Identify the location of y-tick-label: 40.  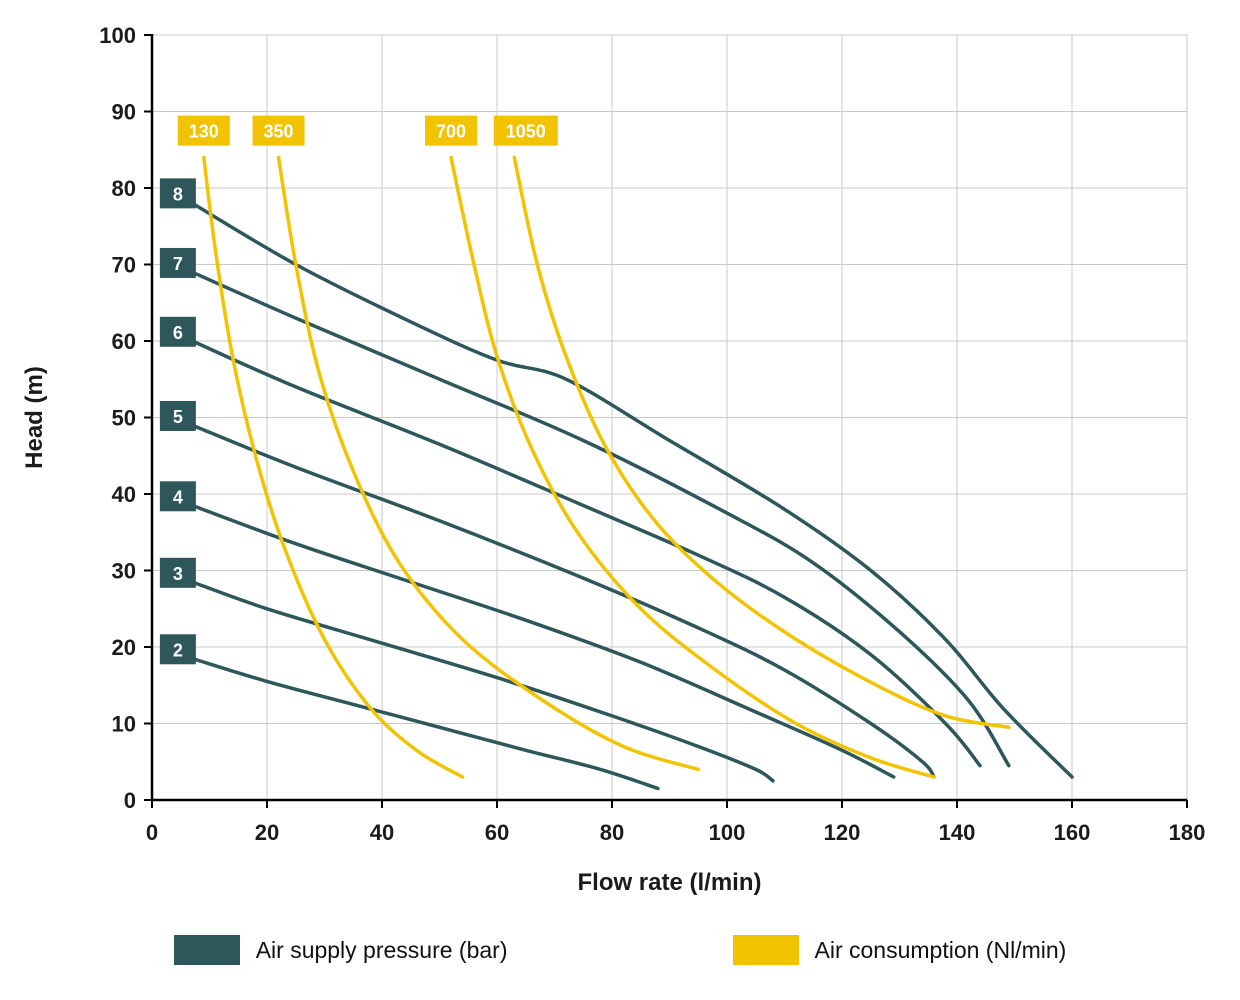
(124, 494).